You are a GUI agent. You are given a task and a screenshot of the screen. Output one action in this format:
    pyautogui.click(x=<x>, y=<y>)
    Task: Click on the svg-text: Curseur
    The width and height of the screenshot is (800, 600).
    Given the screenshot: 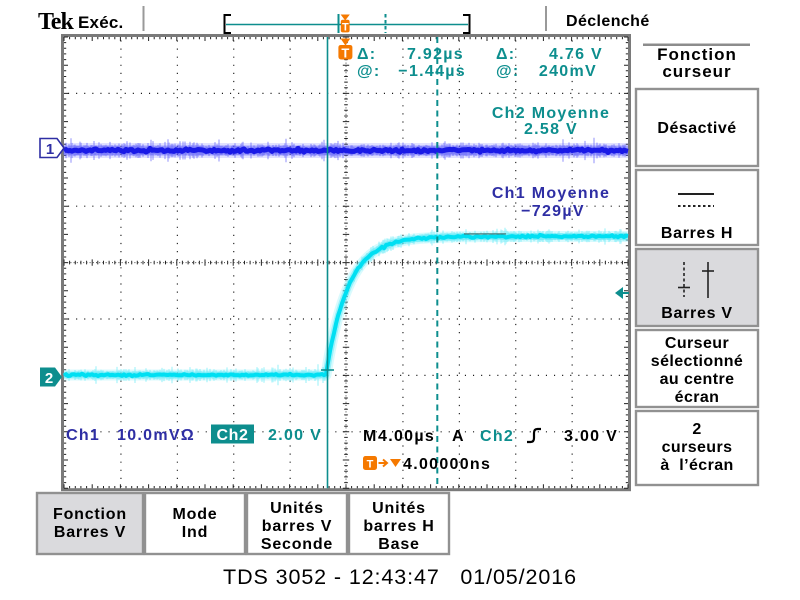 What is the action you would take?
    pyautogui.click(x=697, y=343)
    